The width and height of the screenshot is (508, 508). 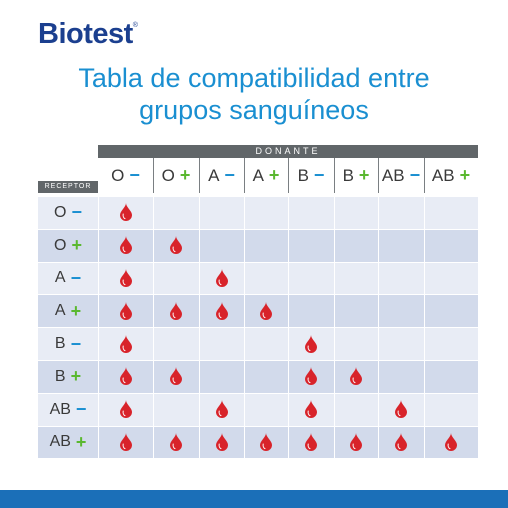 I want to click on donor-column-header: B −, so click(x=311, y=175).